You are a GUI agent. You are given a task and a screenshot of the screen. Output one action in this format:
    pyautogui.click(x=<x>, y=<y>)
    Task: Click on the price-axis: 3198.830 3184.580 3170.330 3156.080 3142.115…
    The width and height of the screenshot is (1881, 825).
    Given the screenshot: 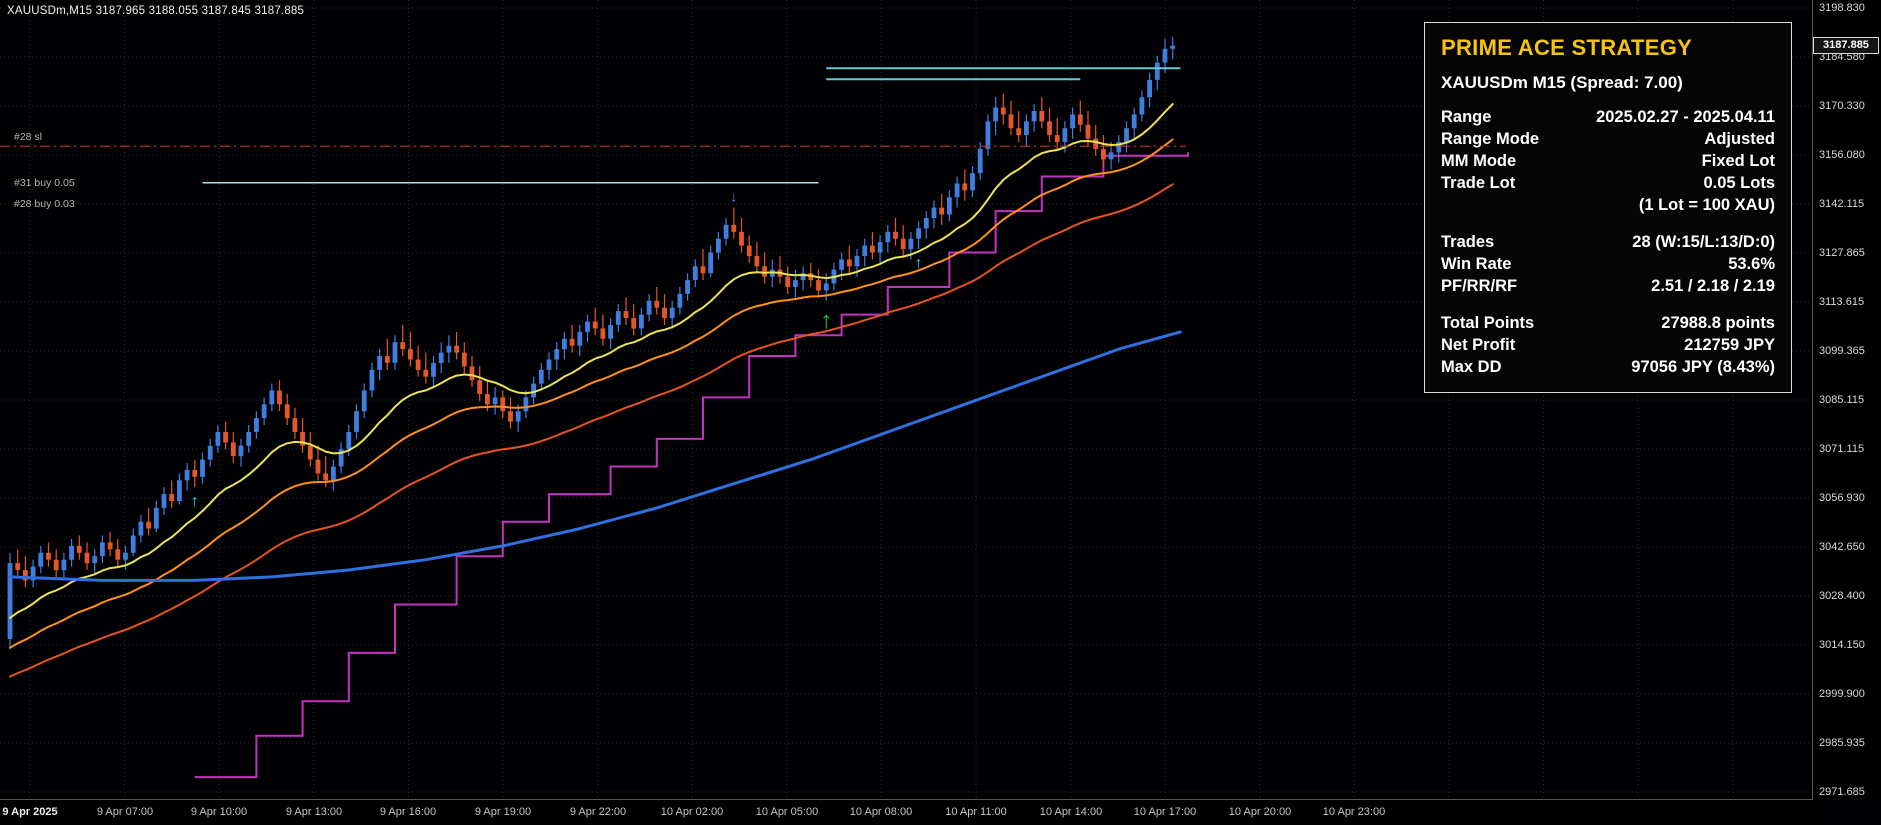 What is the action you would take?
    pyautogui.click(x=1847, y=399)
    